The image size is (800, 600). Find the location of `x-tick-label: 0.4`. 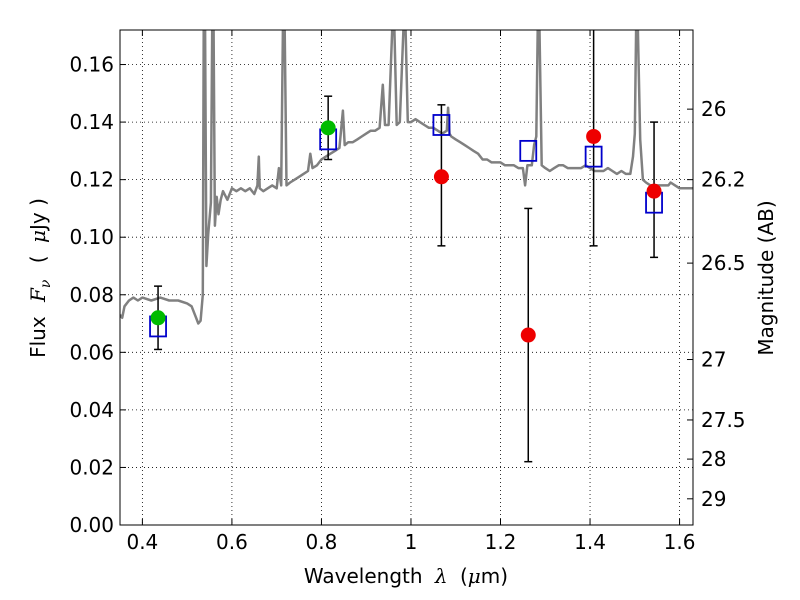

x-tick-label: 0.4 is located at coordinates (142, 542).